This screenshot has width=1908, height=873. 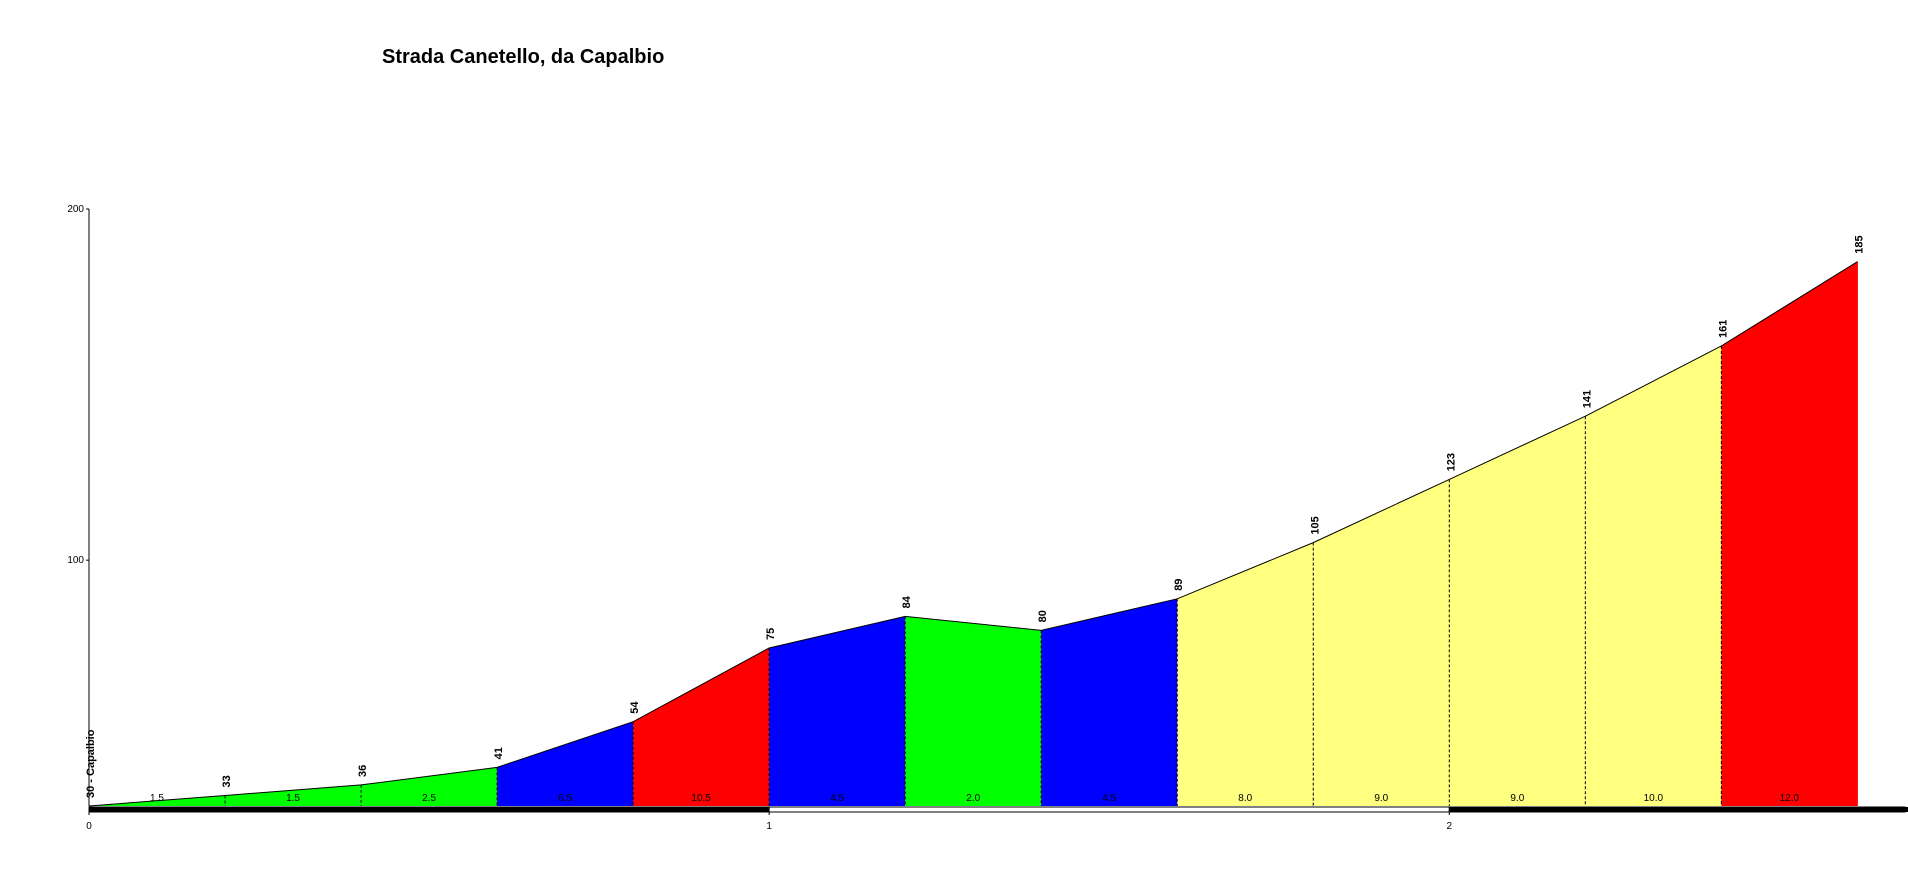 What do you see at coordinates (227, 781) in the screenshot?
I see `elevation-label: 33` at bounding box center [227, 781].